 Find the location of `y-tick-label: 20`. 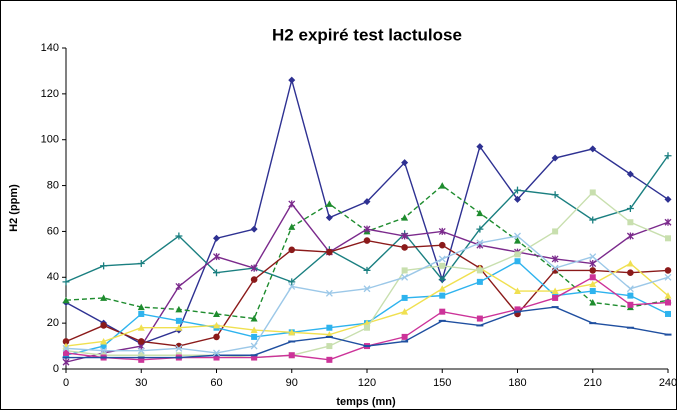

y-tick-label: 20 is located at coordinates (53, 323).